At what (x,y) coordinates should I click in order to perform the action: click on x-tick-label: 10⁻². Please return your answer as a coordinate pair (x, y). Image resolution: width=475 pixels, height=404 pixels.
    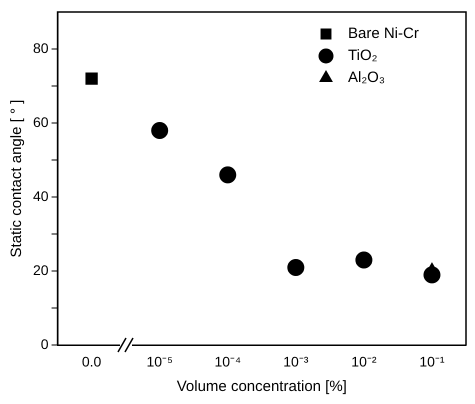
    Looking at the image, I should click on (364, 361).